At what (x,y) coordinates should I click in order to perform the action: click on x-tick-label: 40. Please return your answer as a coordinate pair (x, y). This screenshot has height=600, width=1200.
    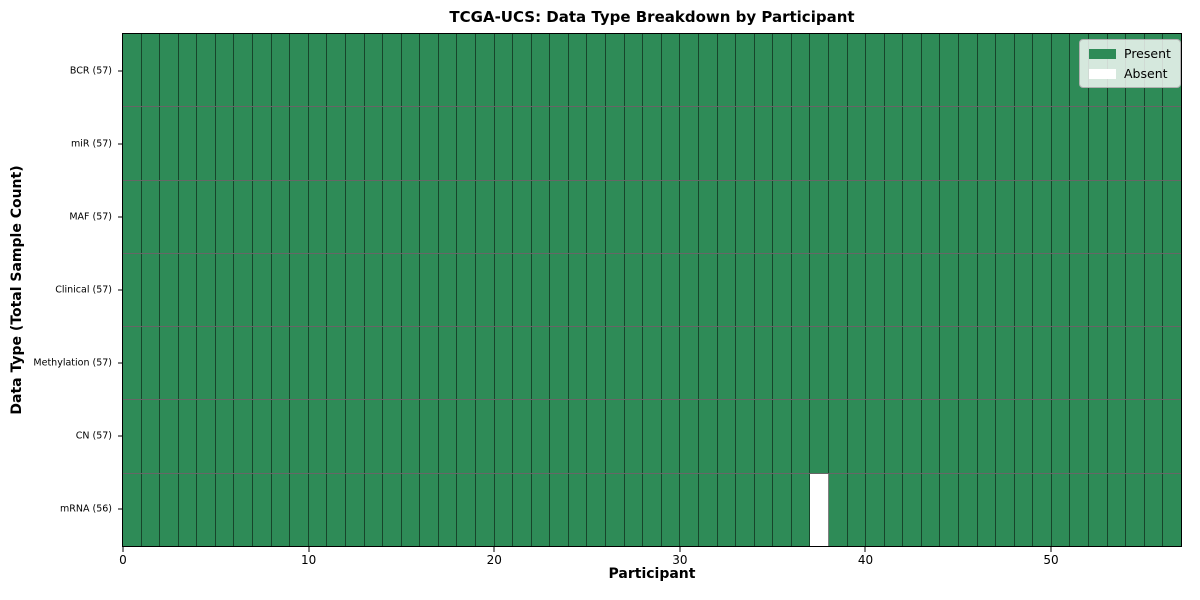
    Looking at the image, I should click on (865, 560).